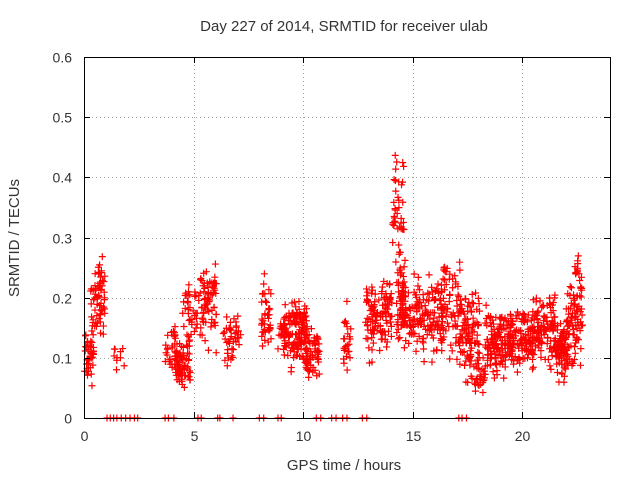 This screenshot has width=640, height=480. What do you see at coordinates (14, 238) in the screenshot?
I see `y-axis-label: SRMTID / TECUs` at bounding box center [14, 238].